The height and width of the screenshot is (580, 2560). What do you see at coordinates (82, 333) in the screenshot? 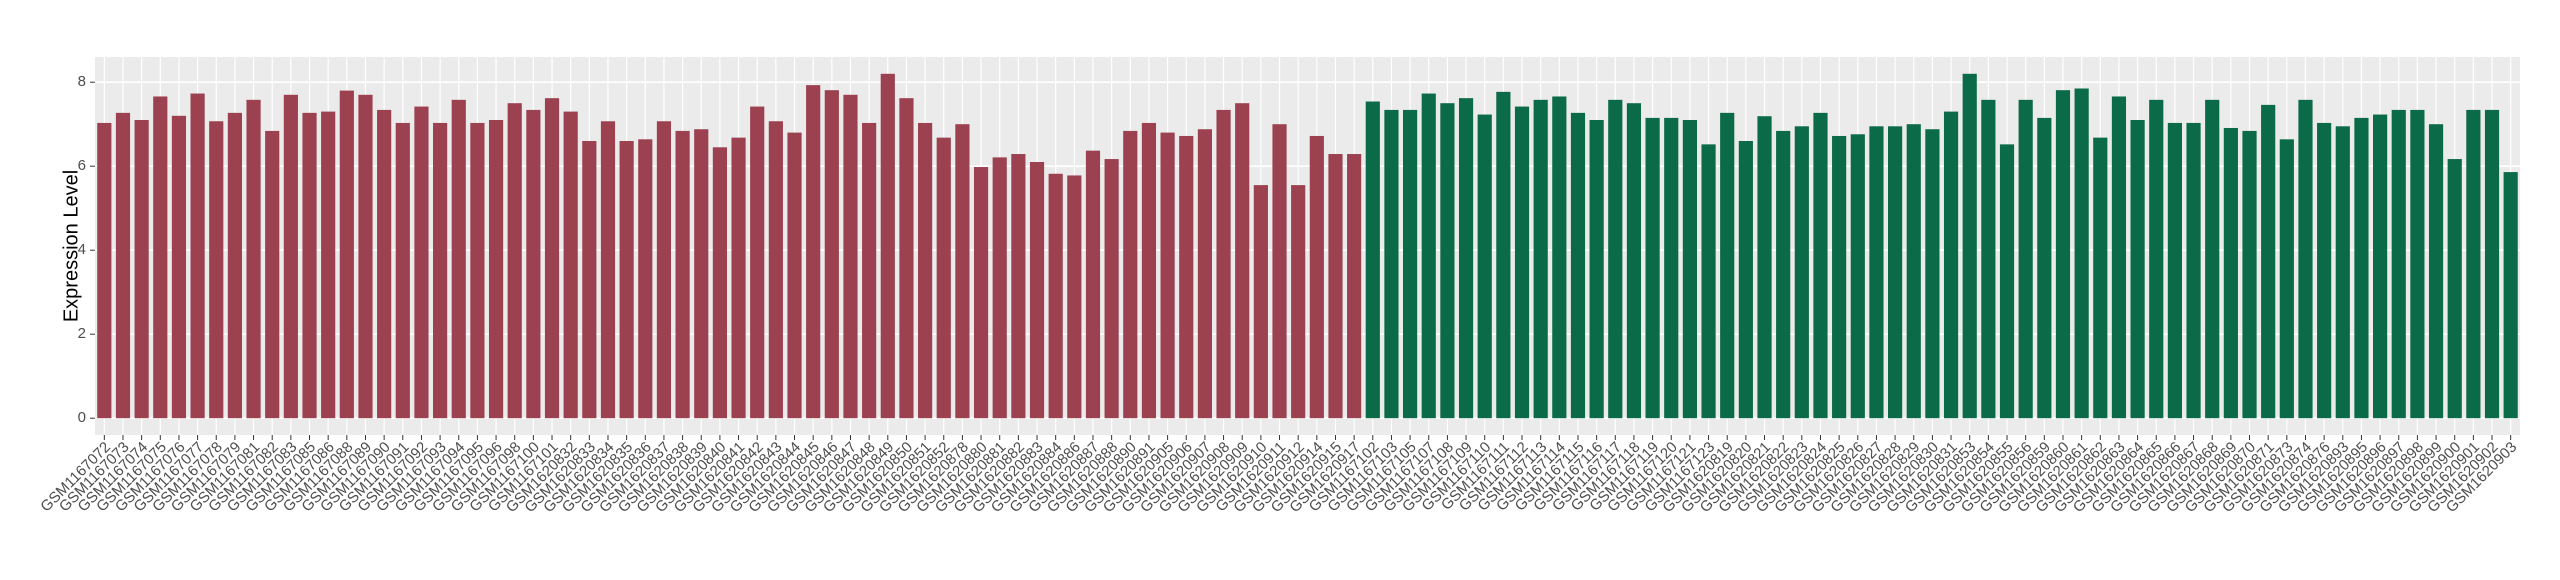
I see `y-tick-label: 2` at bounding box center [82, 333].